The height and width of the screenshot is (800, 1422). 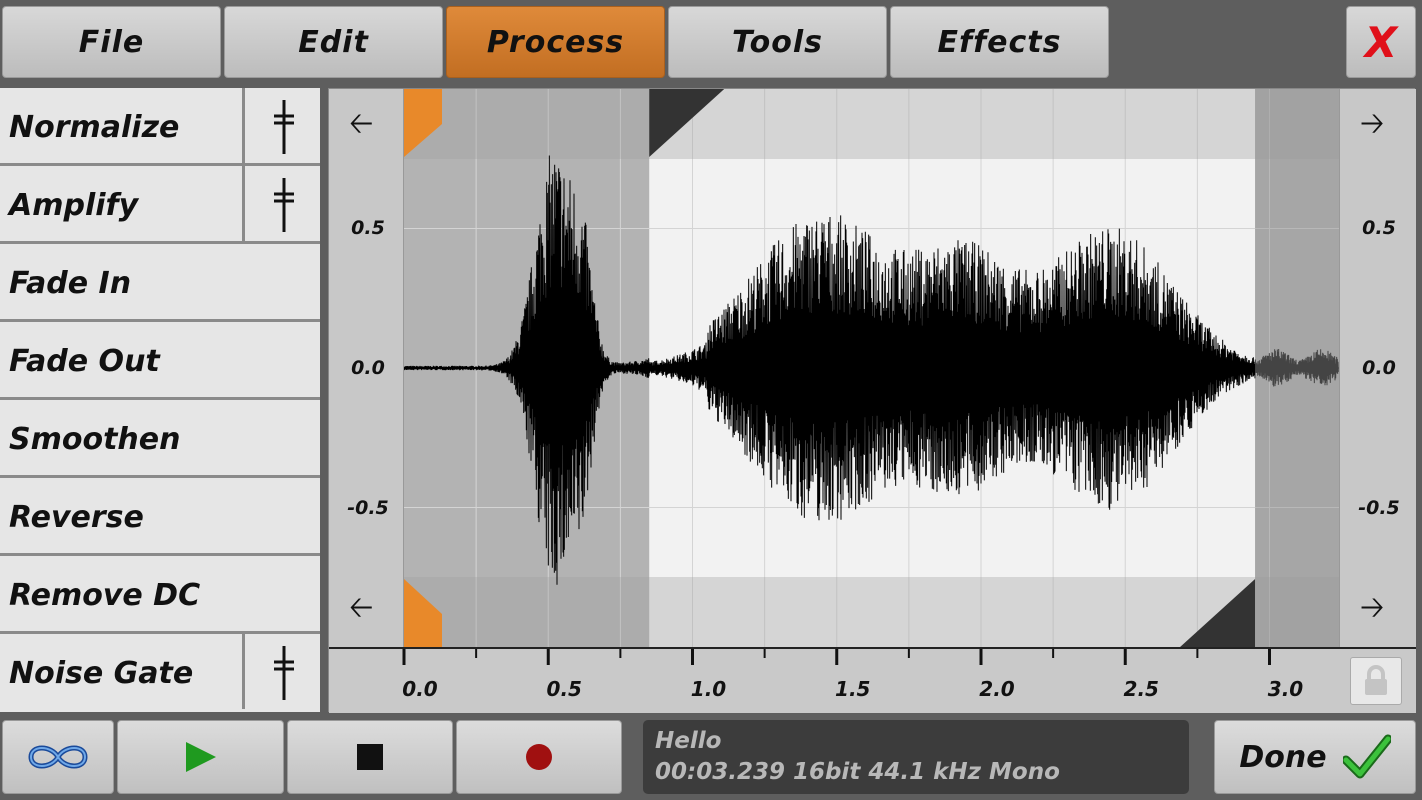 I want to click on process-item-remove-dc: Remove DC, so click(x=160, y=595).